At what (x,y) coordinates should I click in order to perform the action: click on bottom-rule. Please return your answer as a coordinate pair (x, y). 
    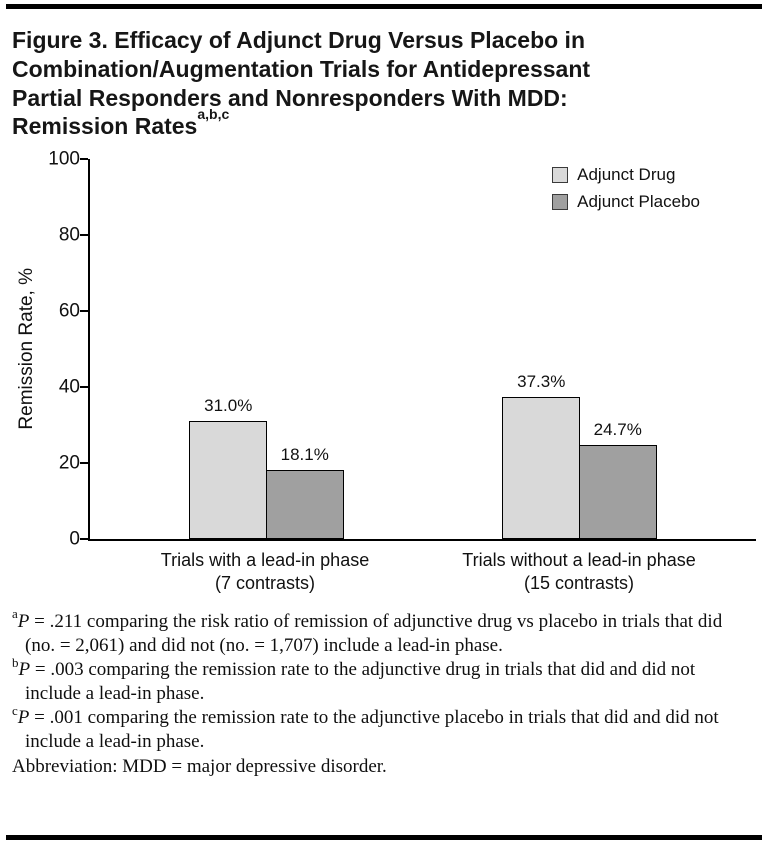
    Looking at the image, I should click on (384, 837).